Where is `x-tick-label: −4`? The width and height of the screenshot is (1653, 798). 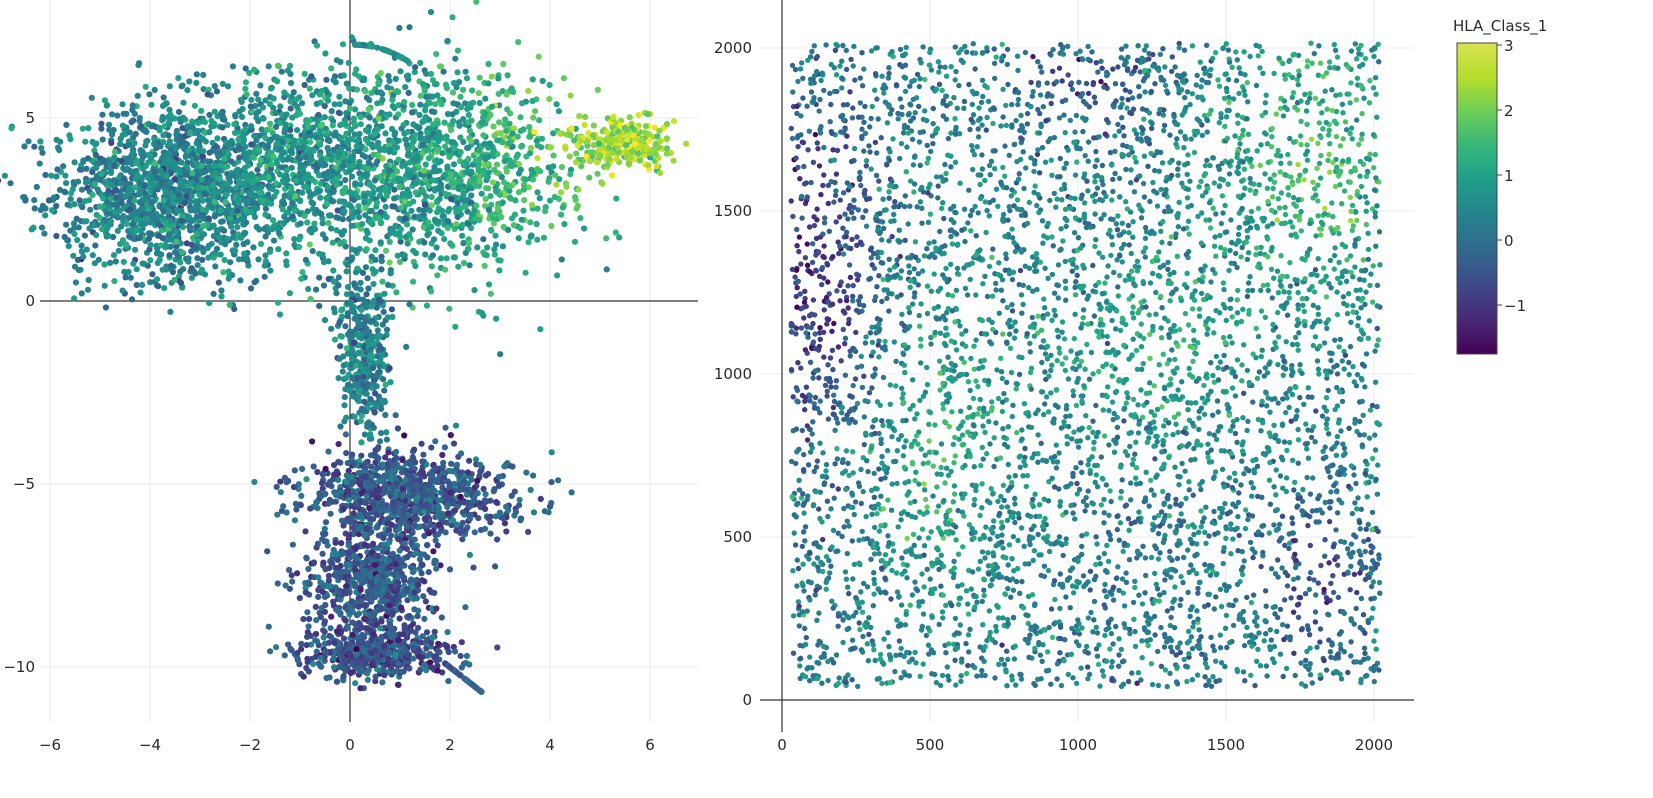 x-tick-label: −4 is located at coordinates (150, 745).